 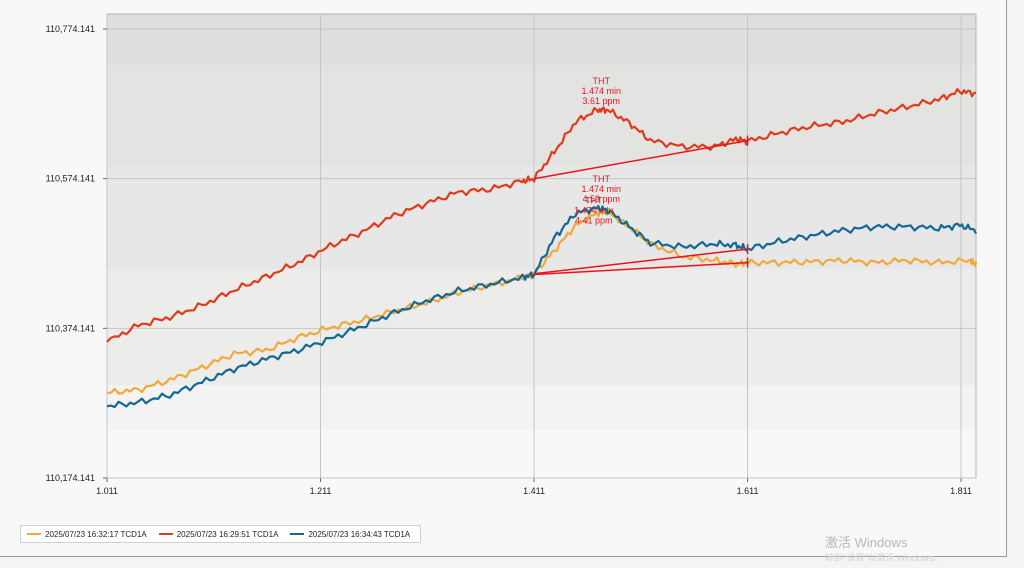 What do you see at coordinates (884, 557) in the screenshot?
I see `windows-activation-subtitle: 转到"设置"以激活 Windows。` at bounding box center [884, 557].